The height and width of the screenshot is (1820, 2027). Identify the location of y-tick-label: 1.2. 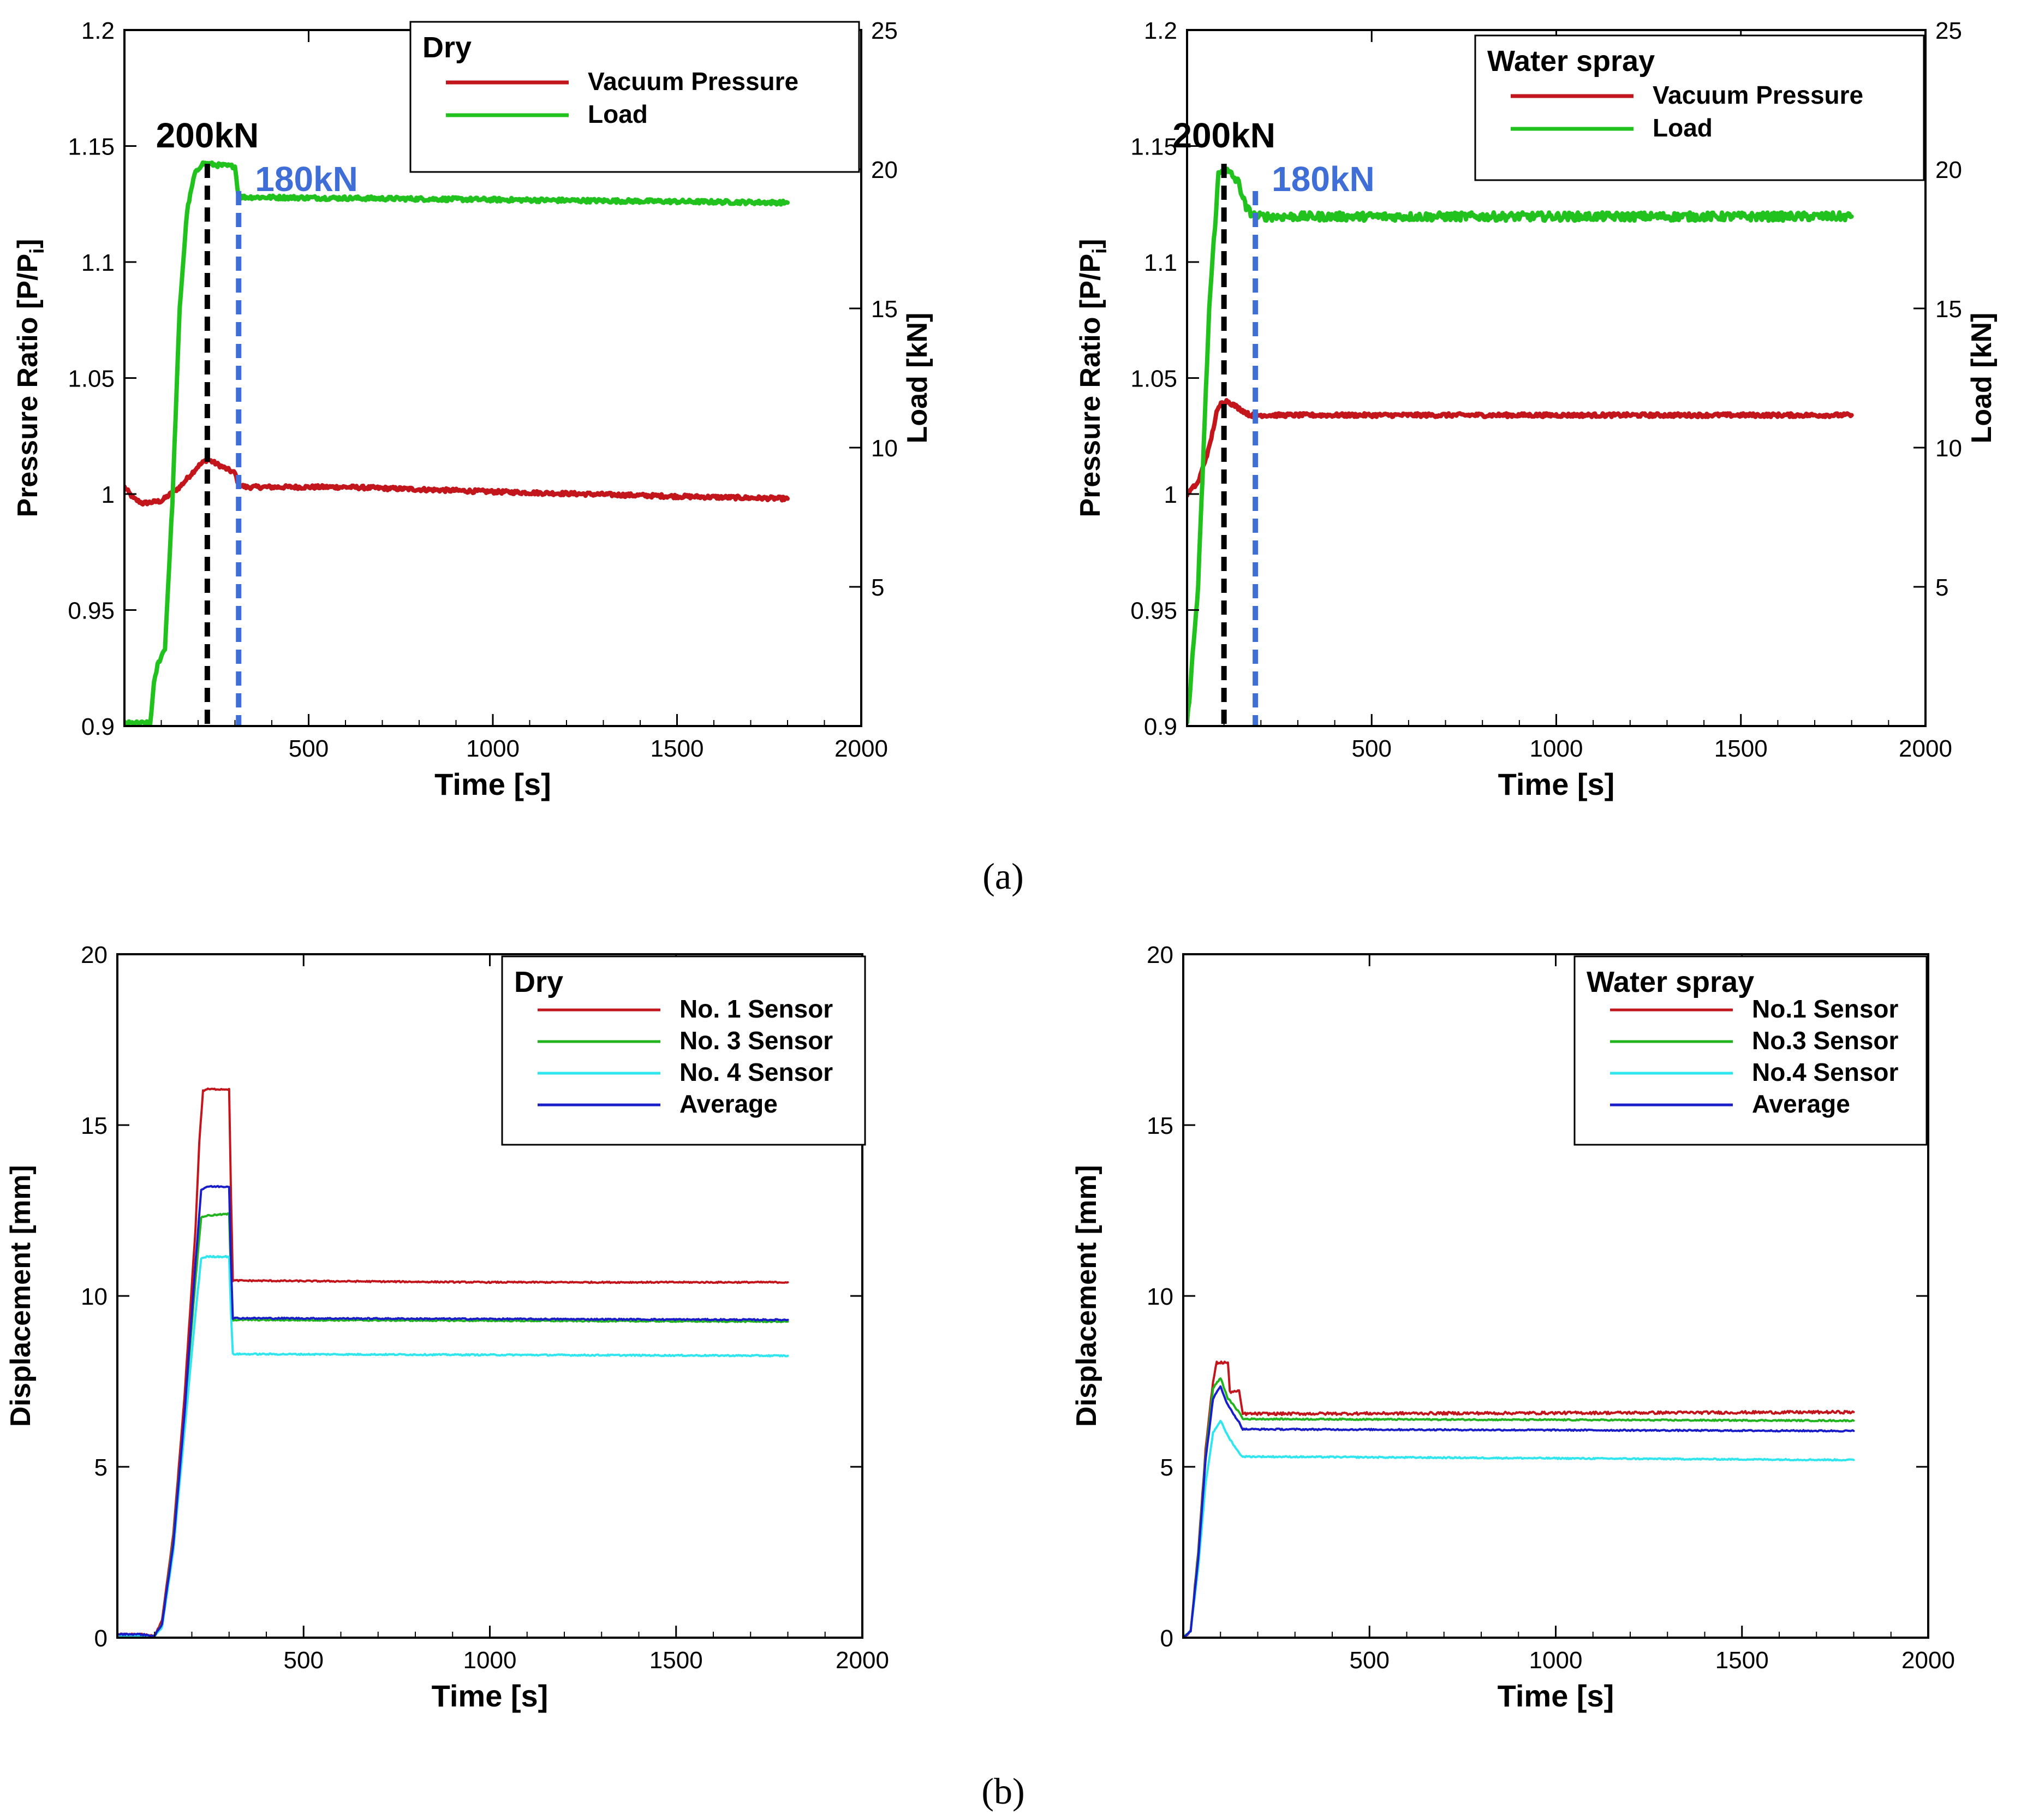
(98, 30).